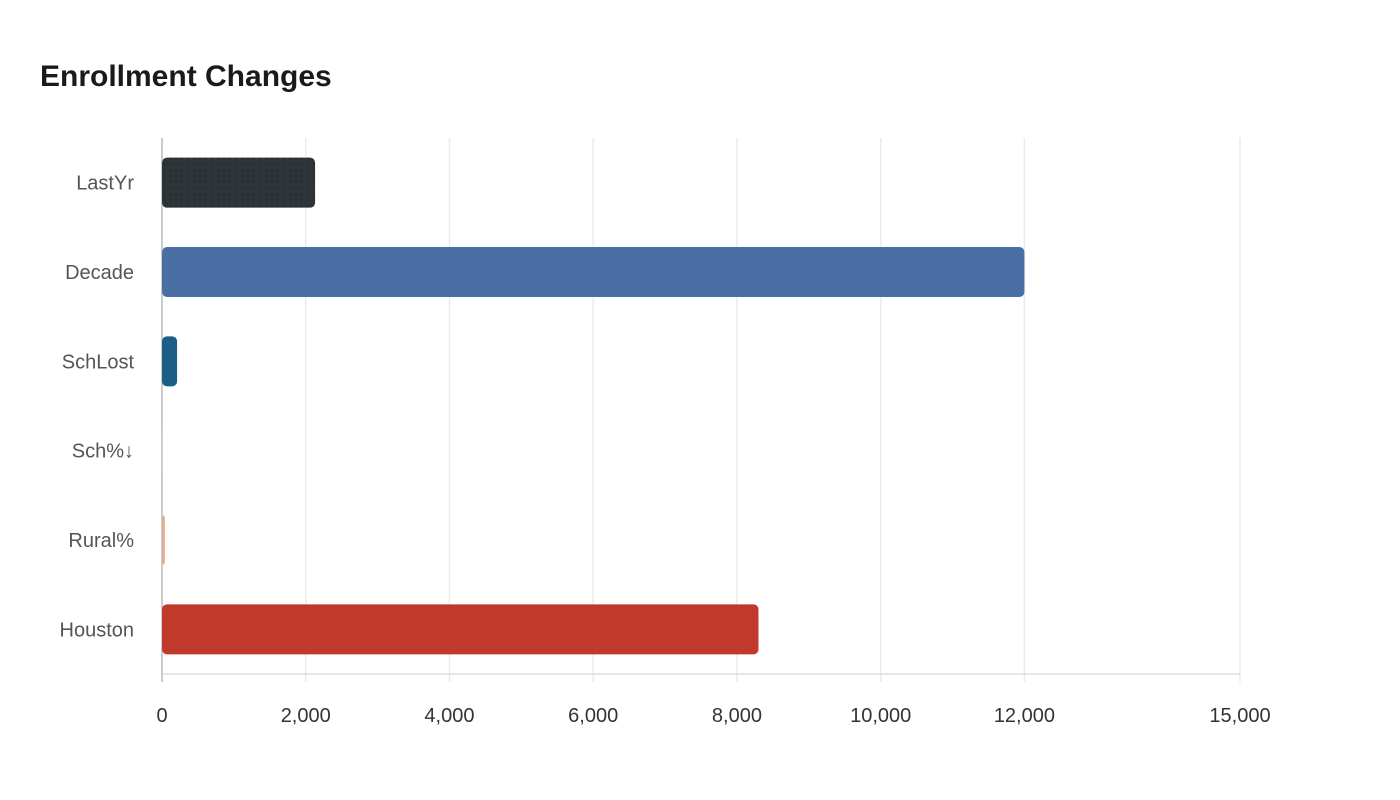  What do you see at coordinates (101, 541) in the screenshot?
I see `y-category-label: Rural%` at bounding box center [101, 541].